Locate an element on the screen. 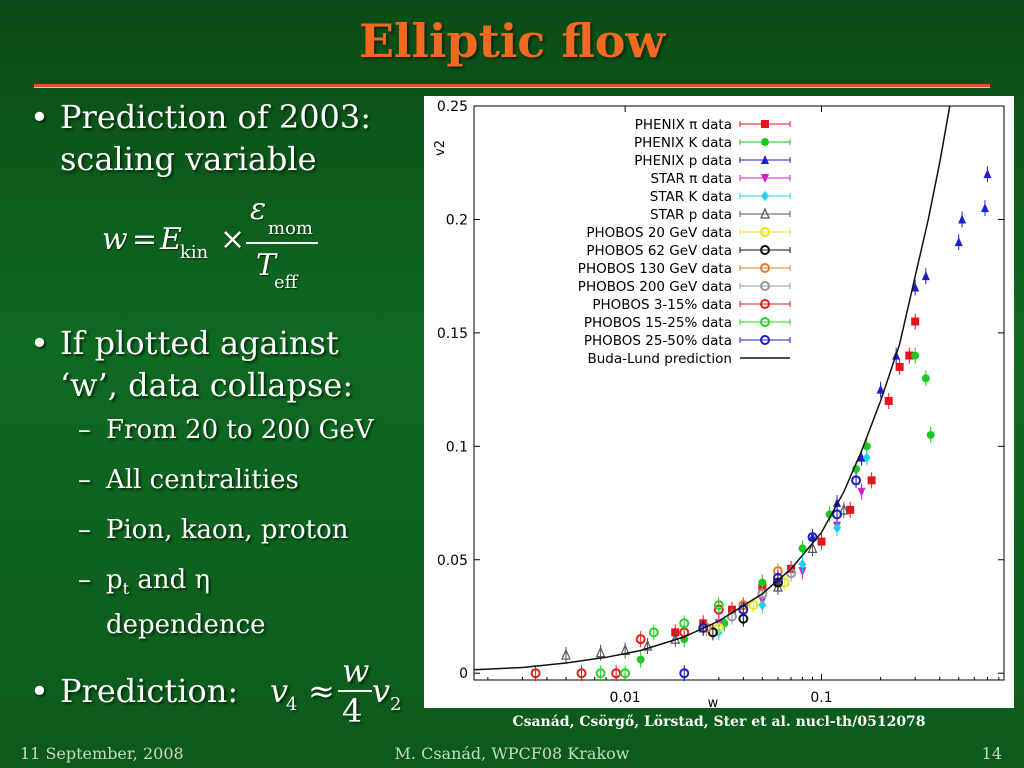  y-tick-label: 0.25 is located at coordinates (452, 107).